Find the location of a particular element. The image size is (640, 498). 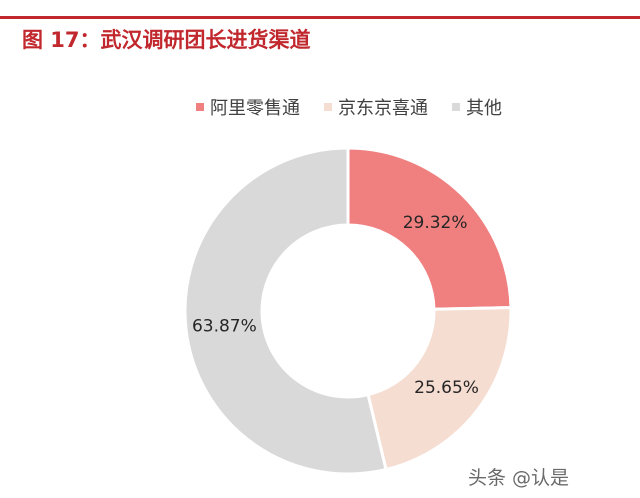

slice-label-0: 29.32% is located at coordinates (435, 223).